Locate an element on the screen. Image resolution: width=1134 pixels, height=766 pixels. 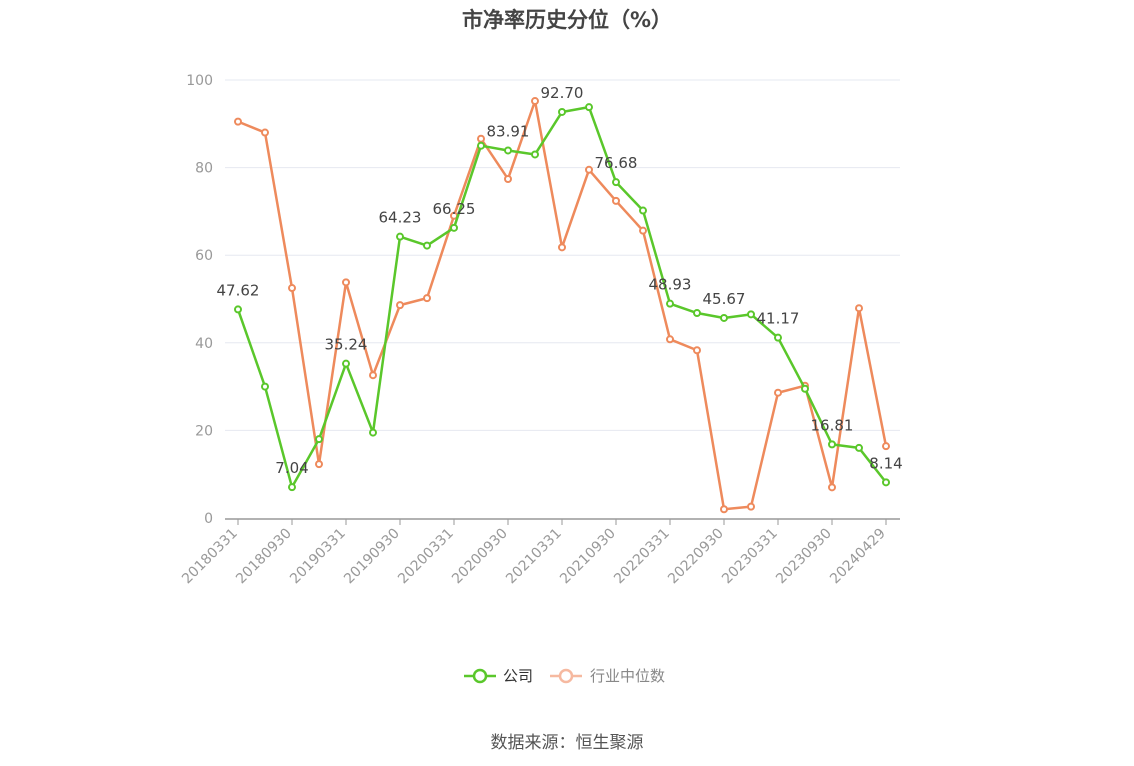
legend-label-industry: 行业中位数 is located at coordinates (627, 676).